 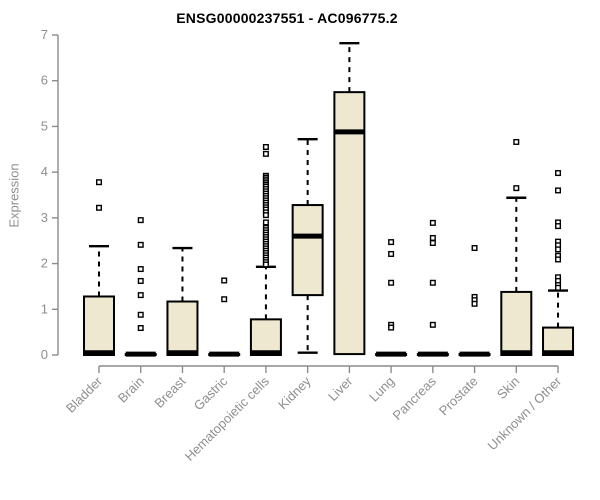 I want to click on y-tick-label: 5, so click(x=44, y=125).